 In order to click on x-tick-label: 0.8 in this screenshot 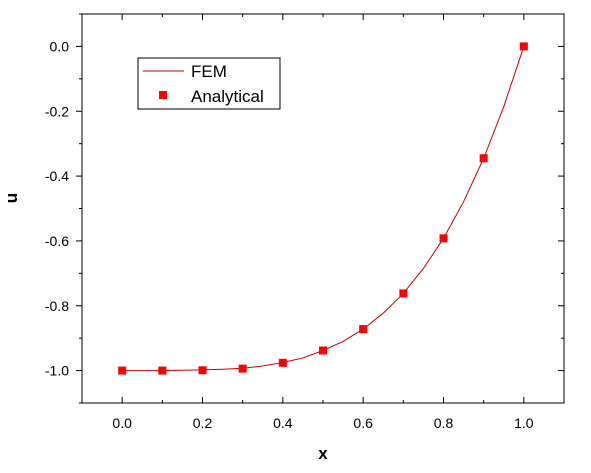, I will do `click(444, 423)`.